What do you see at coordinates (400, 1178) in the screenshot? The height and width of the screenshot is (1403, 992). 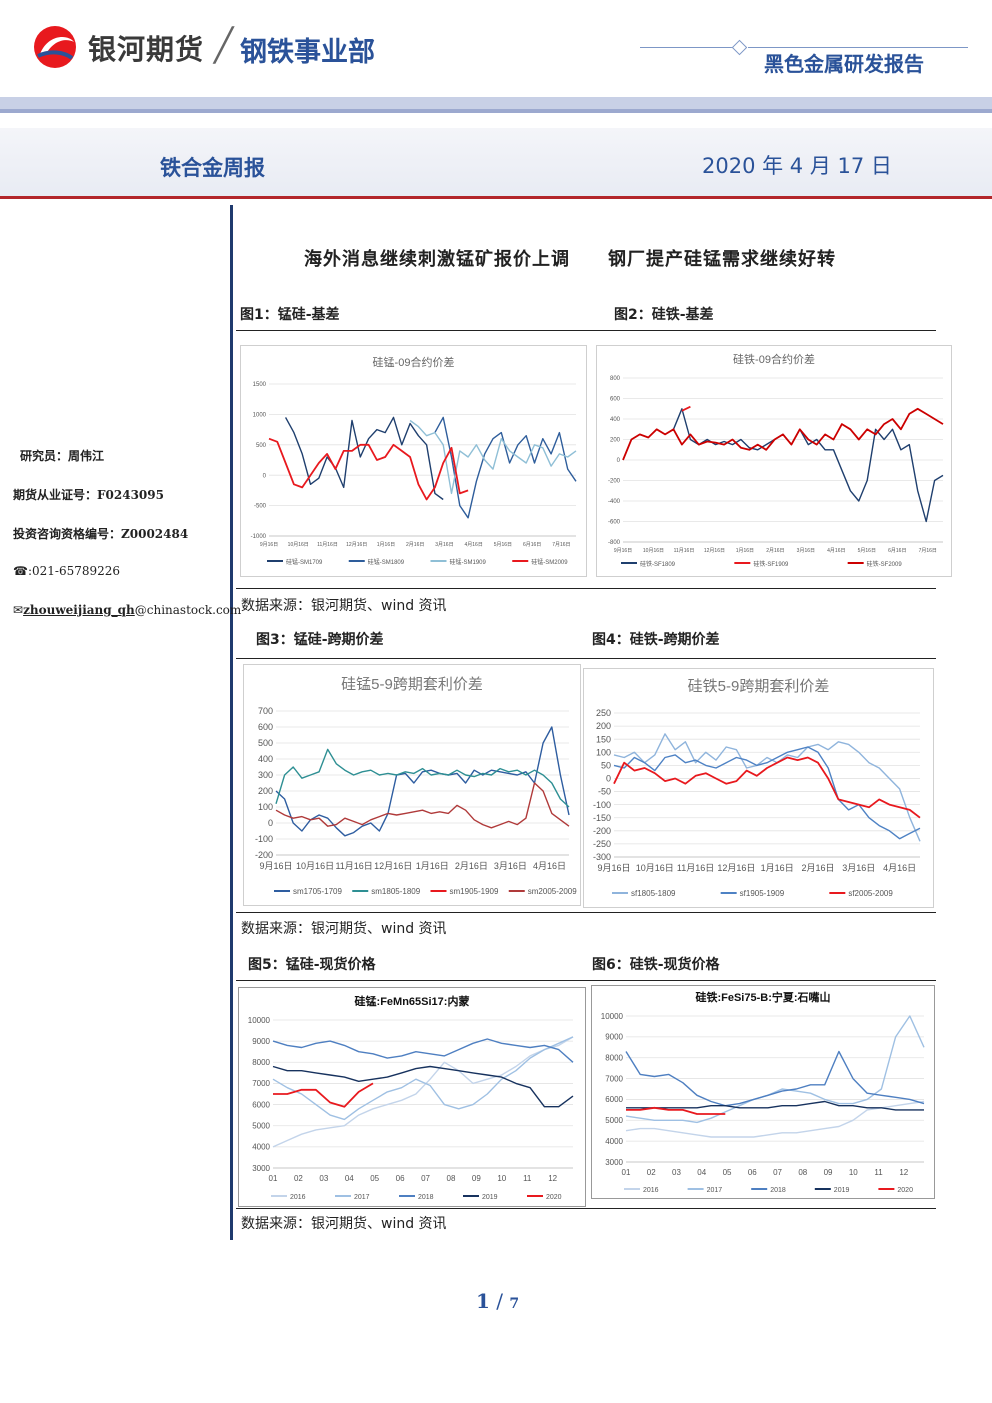 I see `x-tick-label: 06` at bounding box center [400, 1178].